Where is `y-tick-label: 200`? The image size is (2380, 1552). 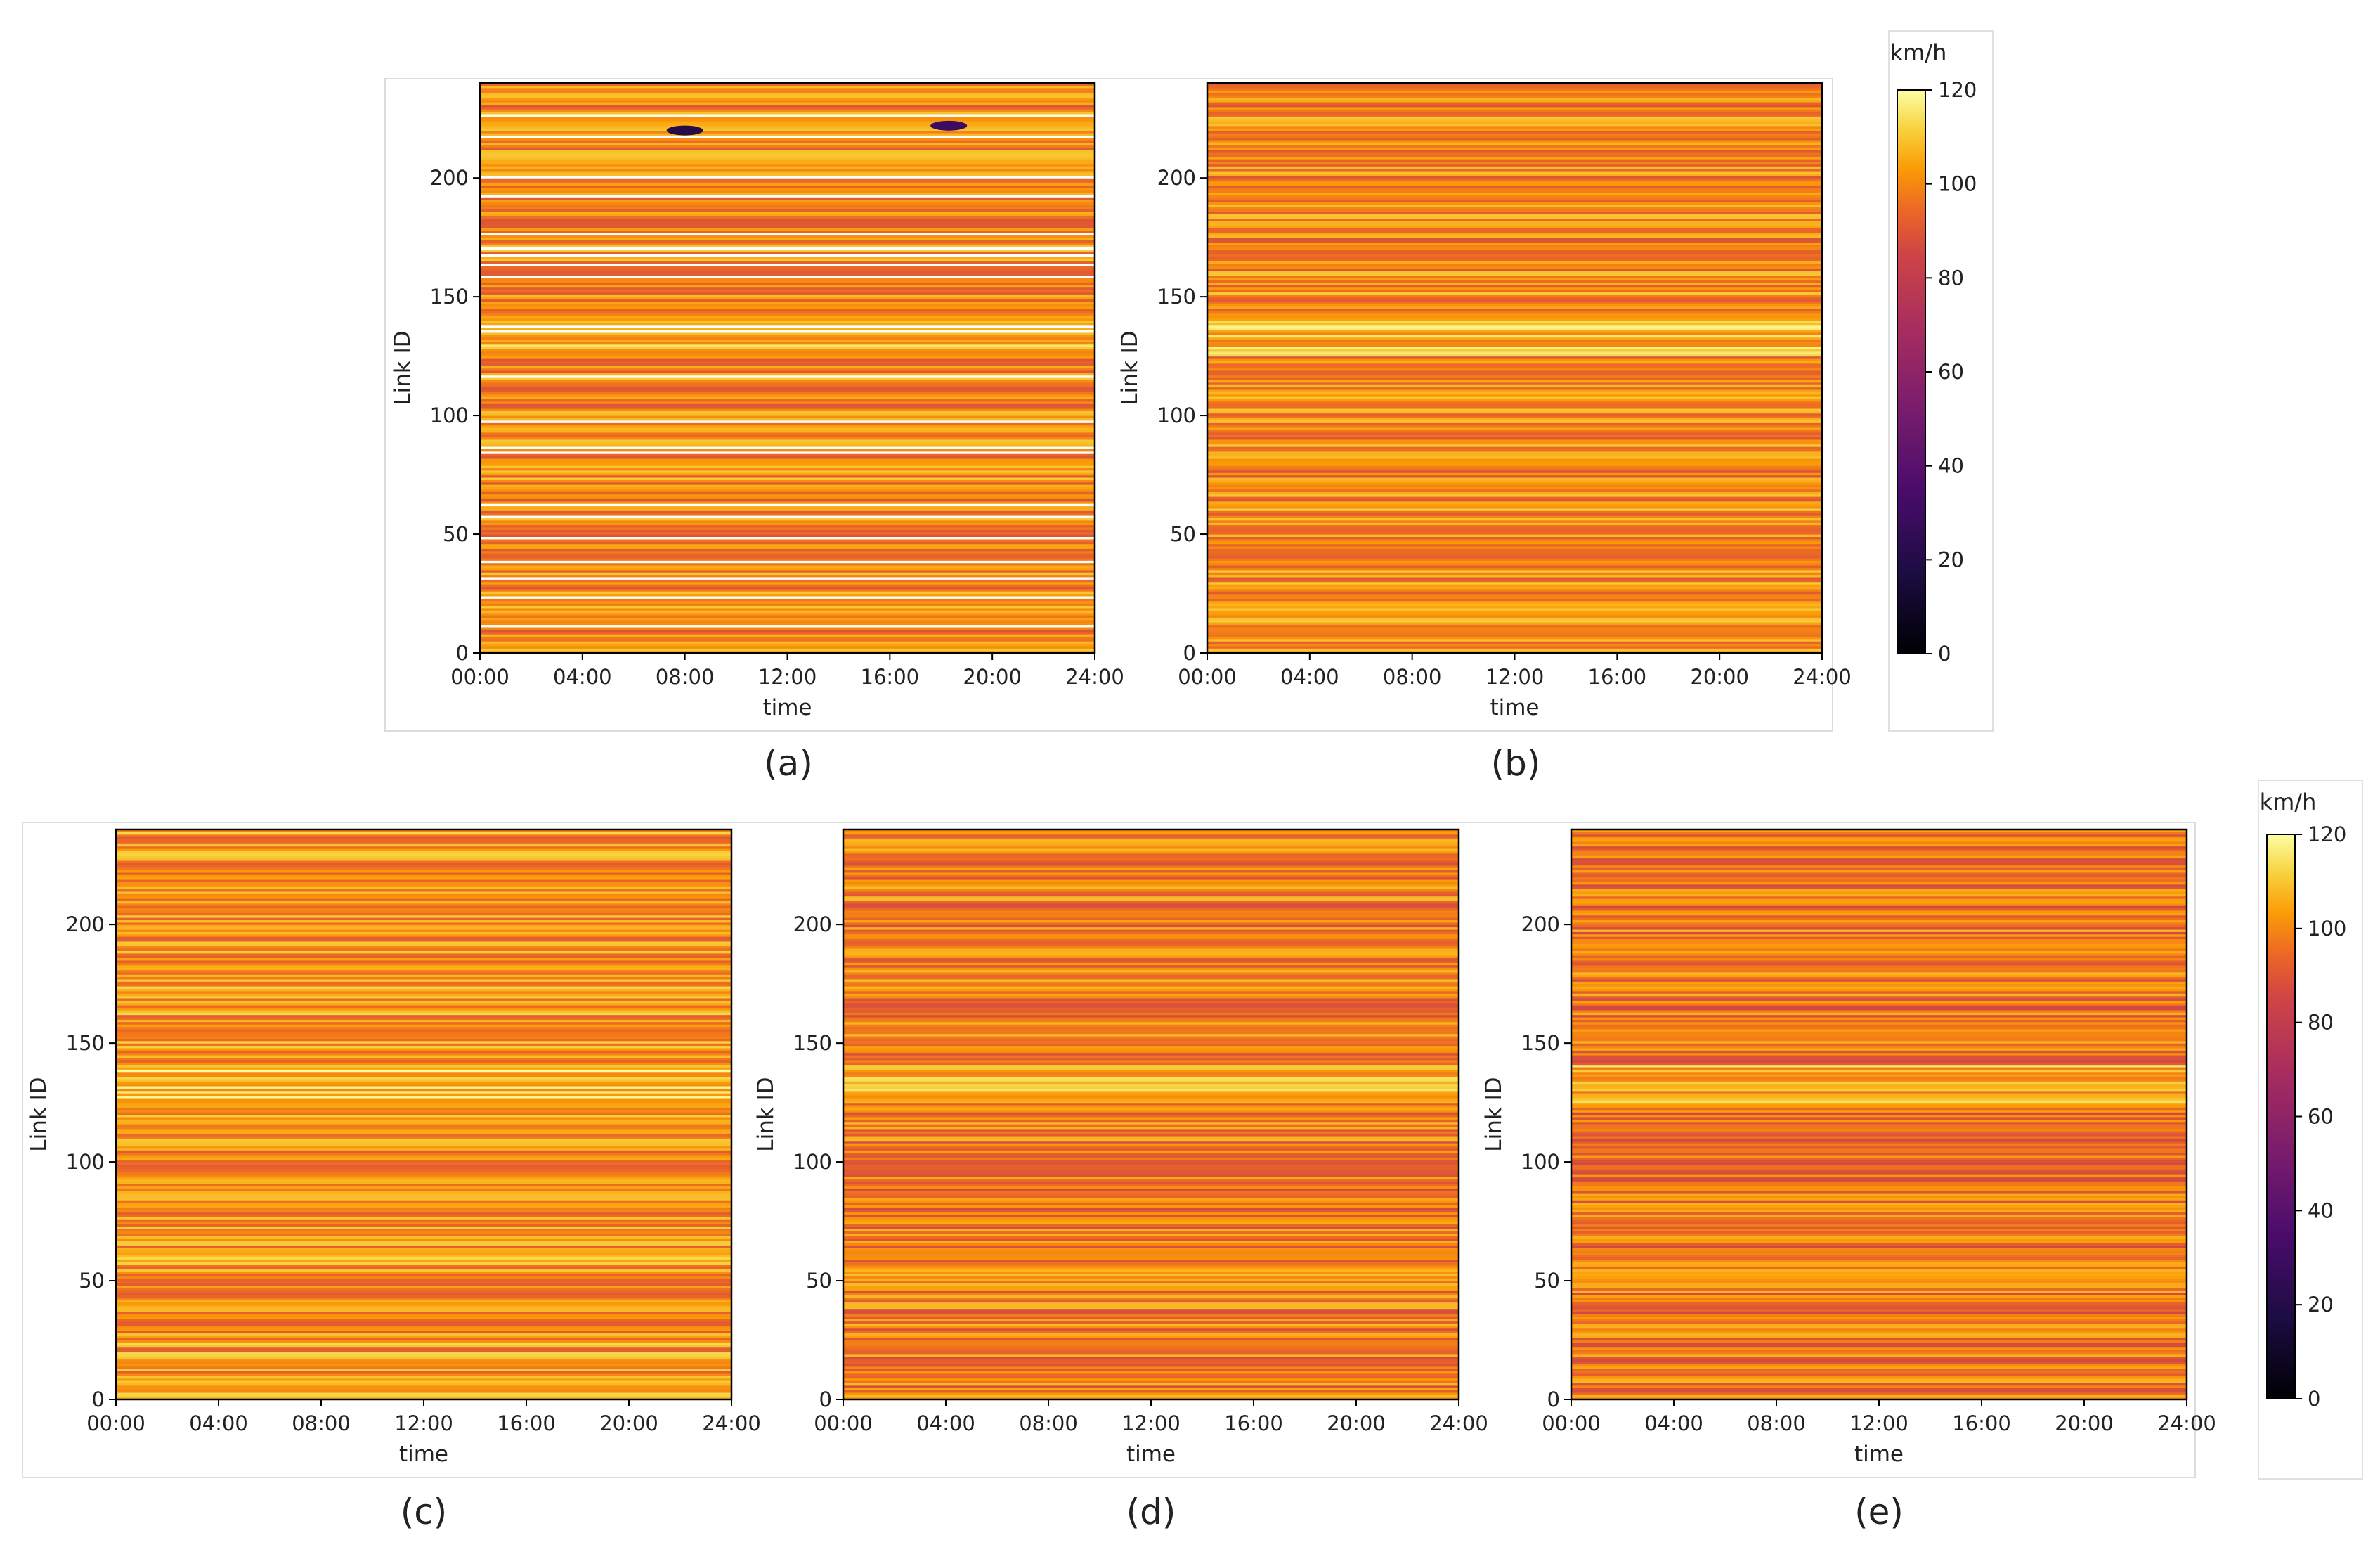
y-tick-label: 200 is located at coordinates (1540, 924).